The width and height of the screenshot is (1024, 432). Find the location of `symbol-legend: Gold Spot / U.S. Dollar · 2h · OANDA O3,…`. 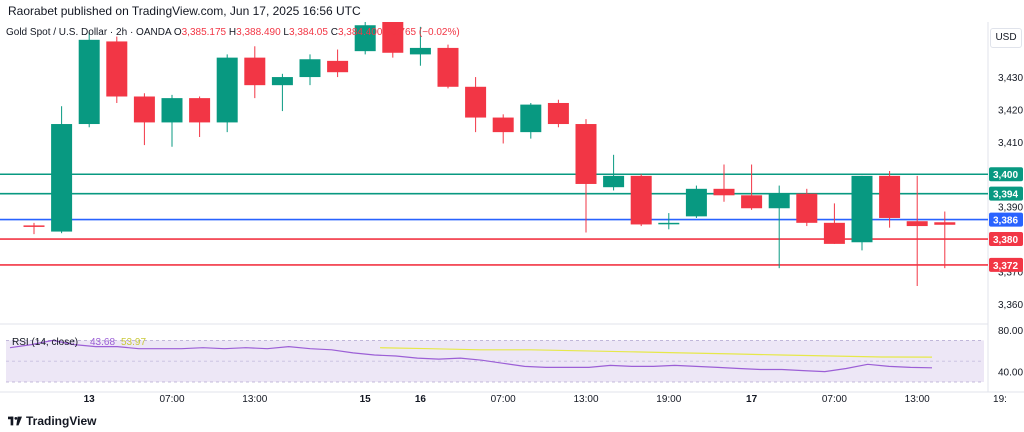

symbol-legend: Gold Spot / U.S. Dollar · 2h · OANDA O3,… is located at coordinates (233, 32).